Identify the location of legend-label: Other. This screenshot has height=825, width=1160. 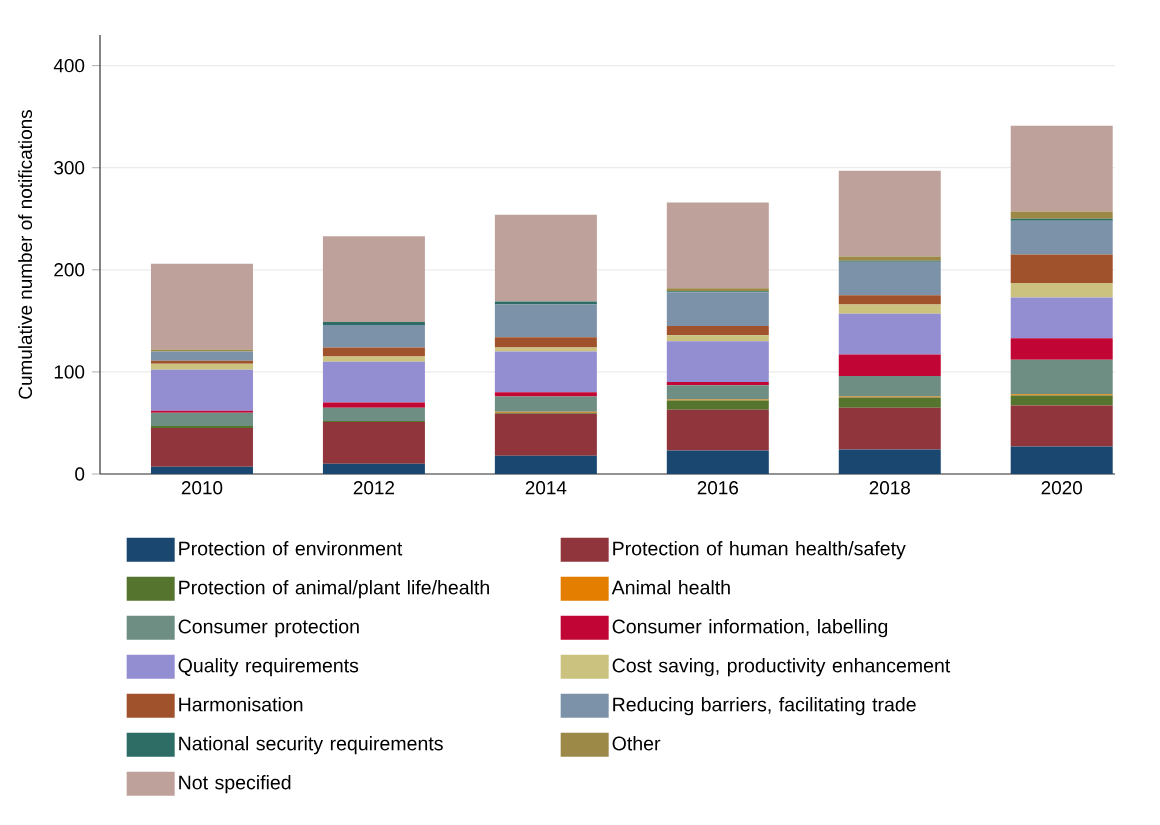
(636, 743).